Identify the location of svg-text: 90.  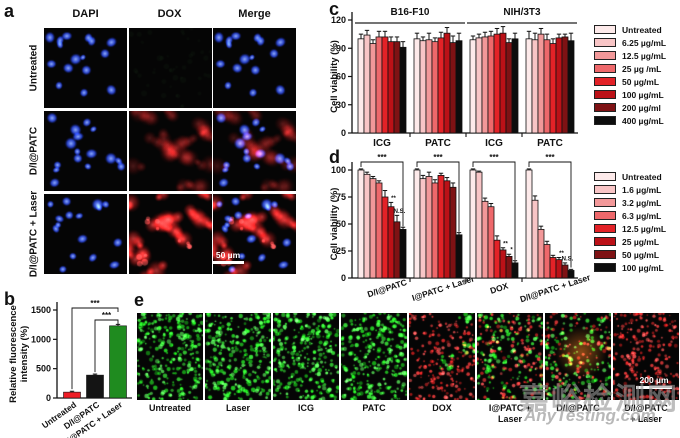
(341, 48).